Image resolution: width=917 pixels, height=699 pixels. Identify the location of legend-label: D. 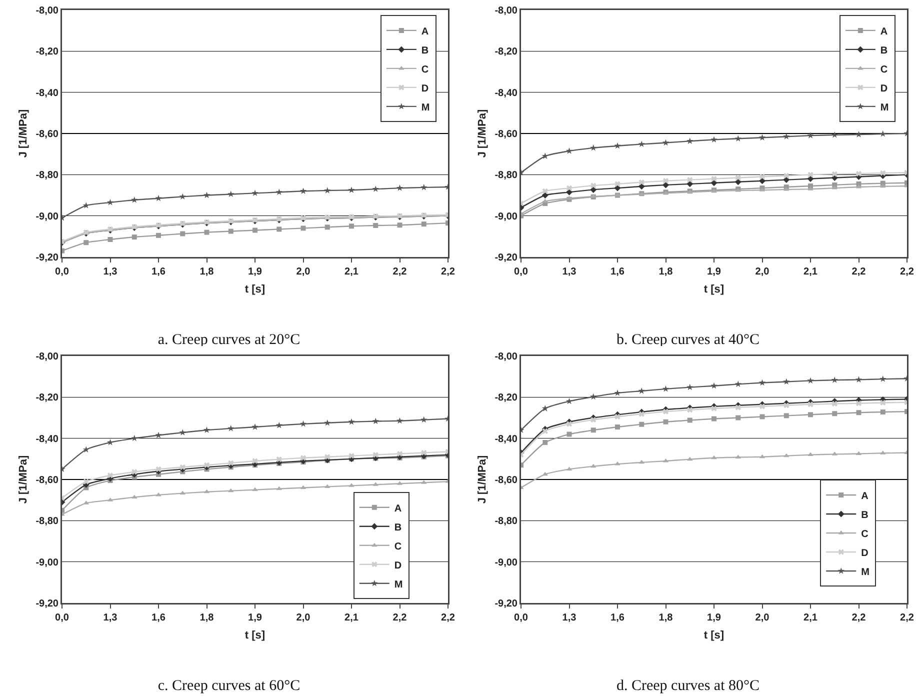
(884, 88).